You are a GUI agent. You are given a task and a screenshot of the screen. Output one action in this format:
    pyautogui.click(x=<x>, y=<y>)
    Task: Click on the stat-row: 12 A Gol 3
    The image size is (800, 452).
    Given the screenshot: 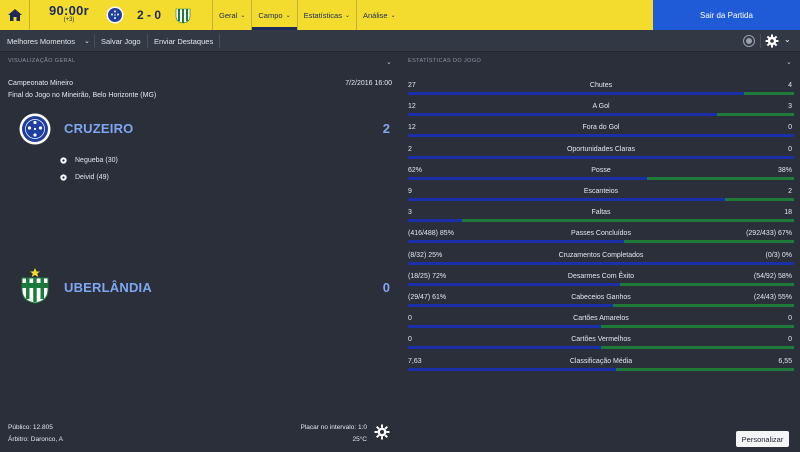 What is the action you would take?
    pyautogui.click(x=601, y=107)
    